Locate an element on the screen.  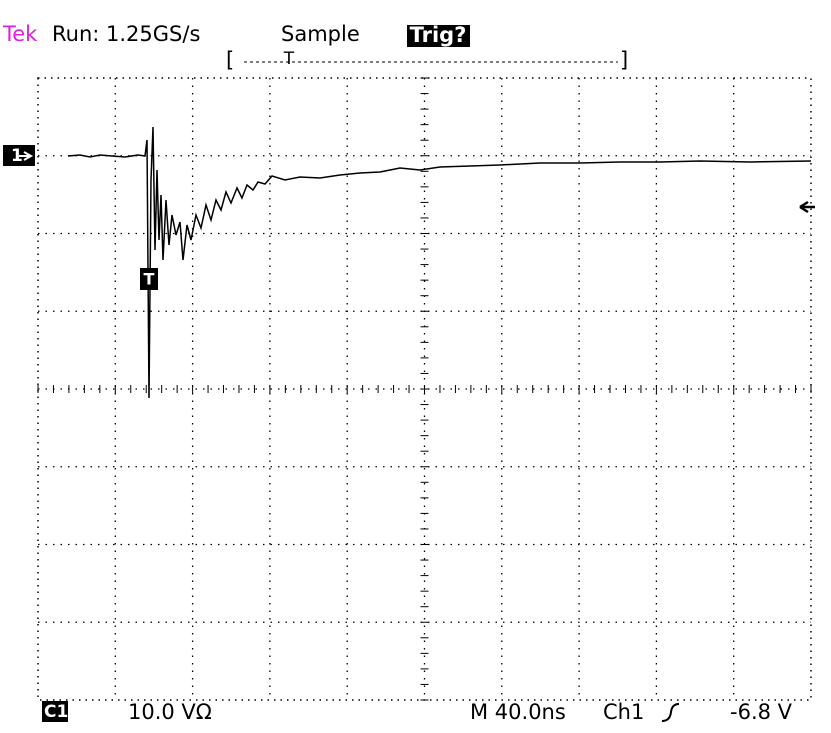
run-status: Run: 1.25GS/s is located at coordinates (126, 34).